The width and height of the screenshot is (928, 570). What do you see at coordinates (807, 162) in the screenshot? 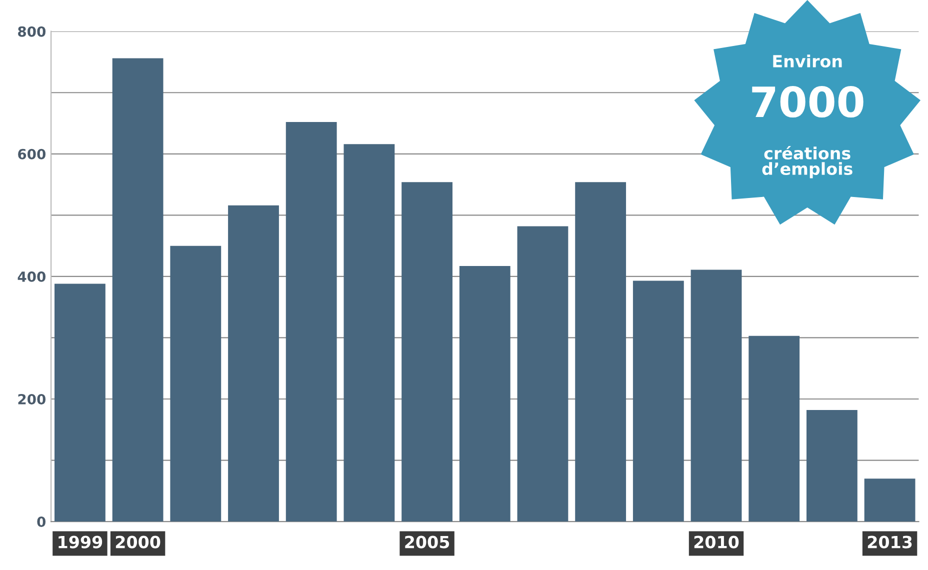
I see `annotation: créations d’emplois` at bounding box center [807, 162].